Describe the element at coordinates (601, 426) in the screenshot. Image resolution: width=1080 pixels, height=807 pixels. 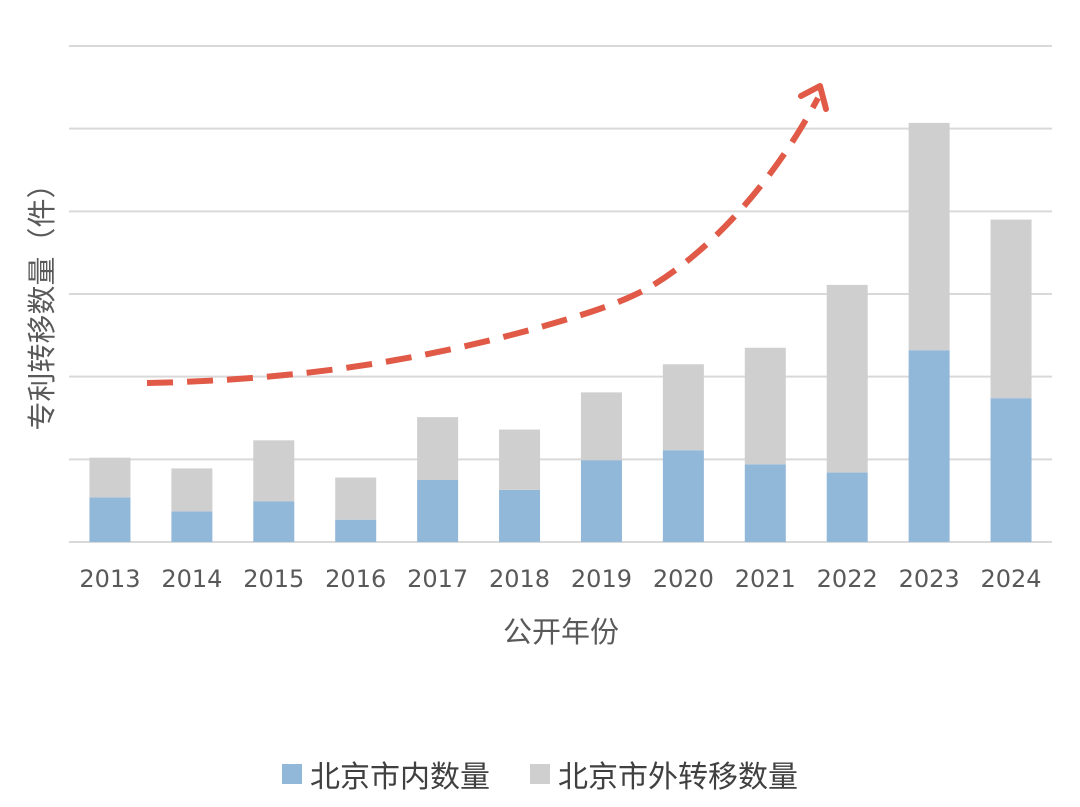
I see `bar-outer-2019` at that location.